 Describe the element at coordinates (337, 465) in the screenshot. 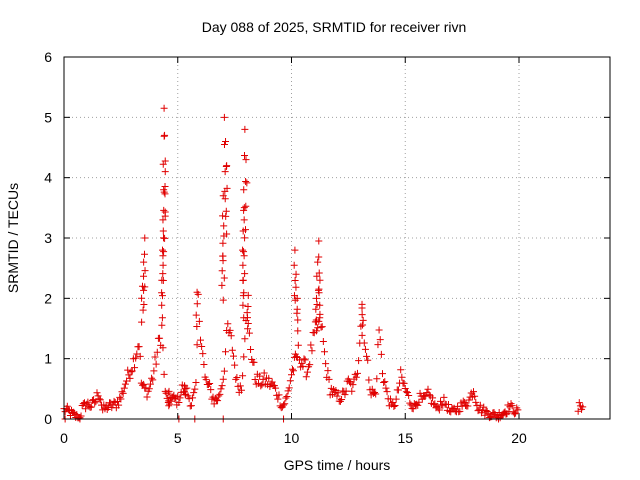

I see `x-axis-label: GPS time / hours` at that location.